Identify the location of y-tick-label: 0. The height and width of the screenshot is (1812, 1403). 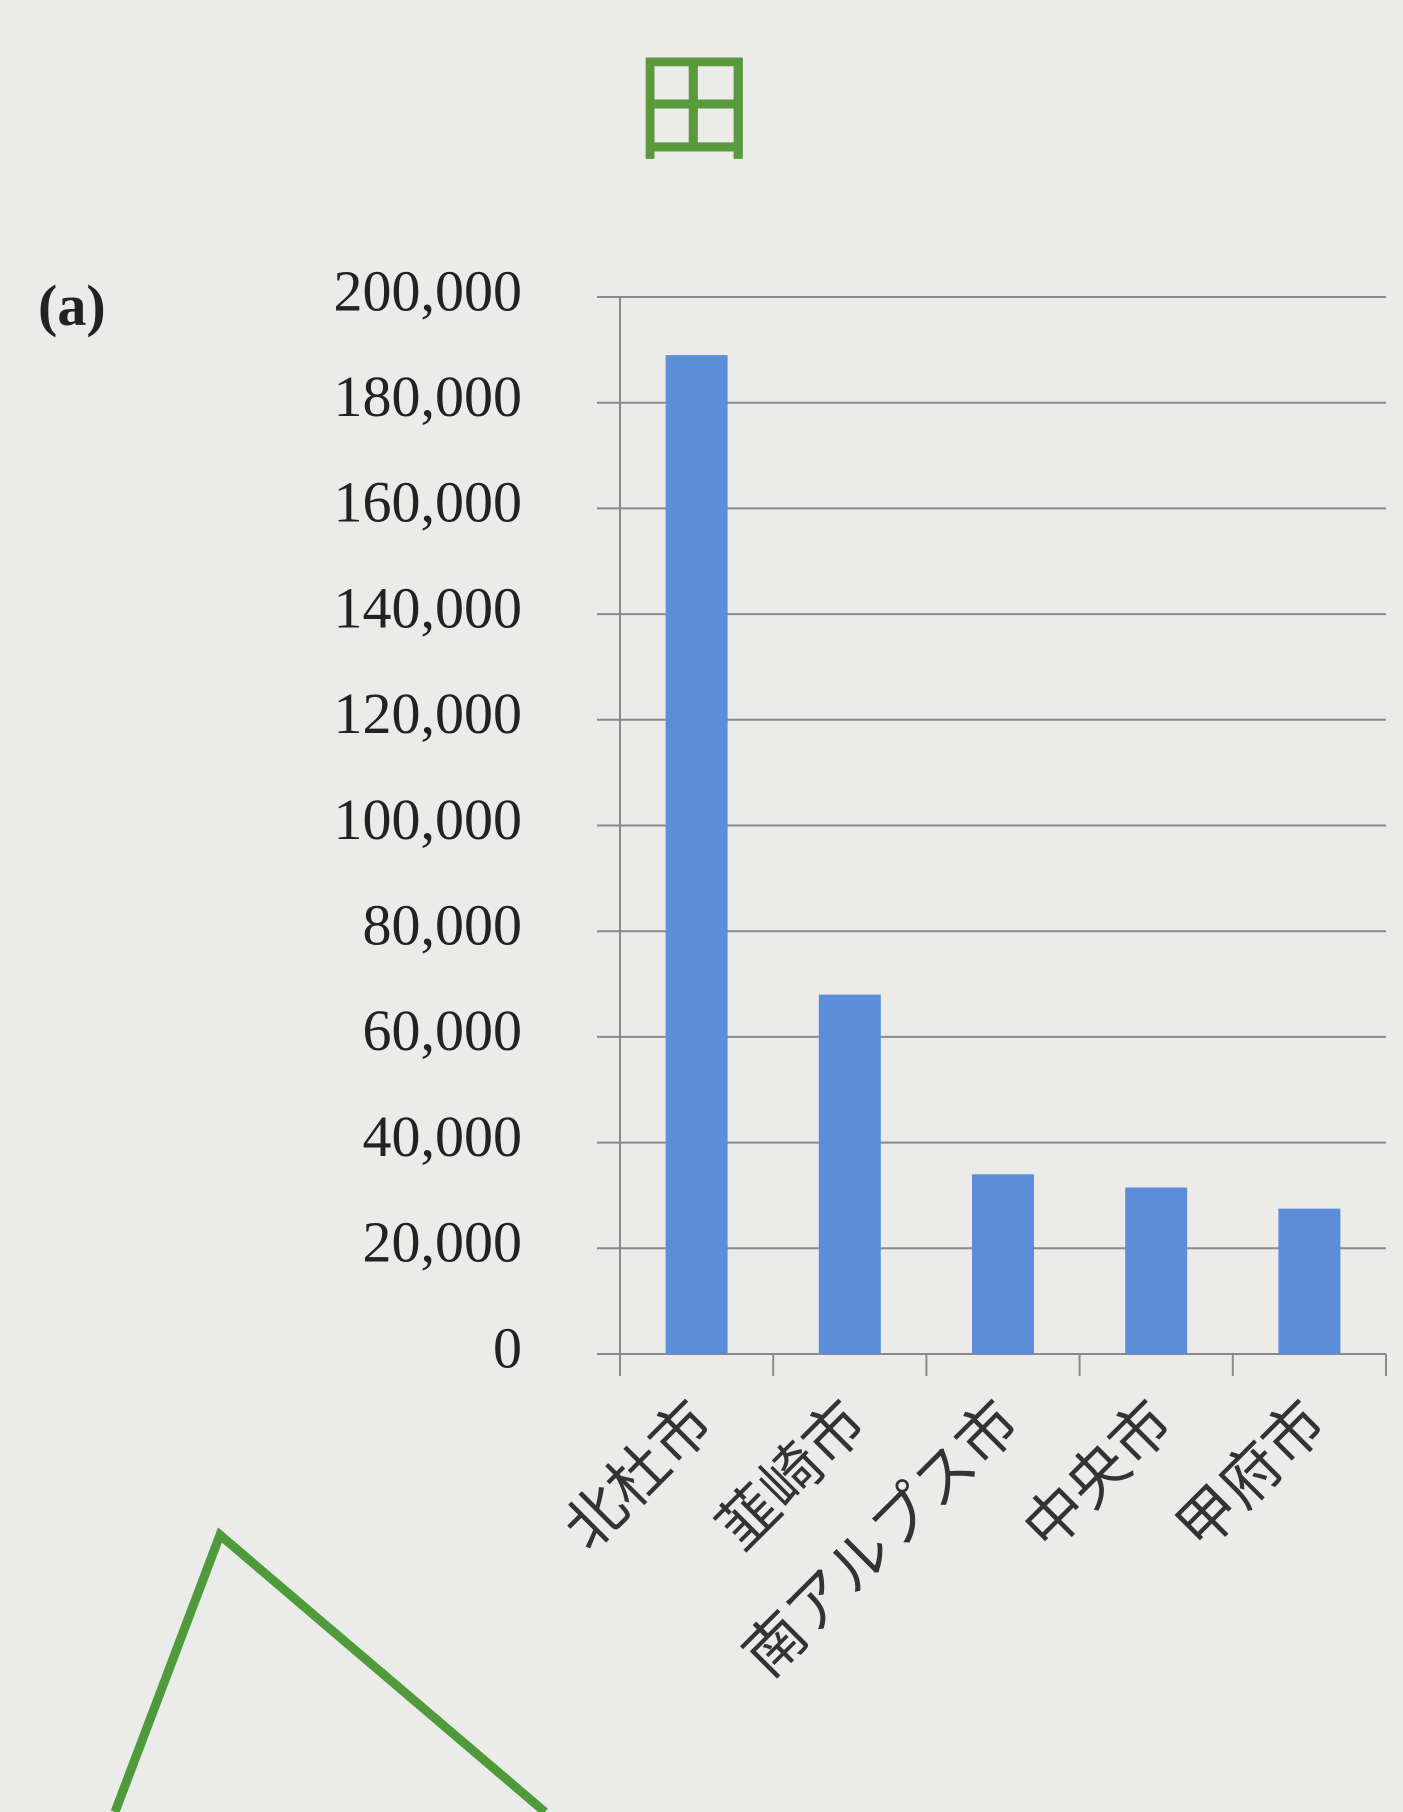
(507, 1347).